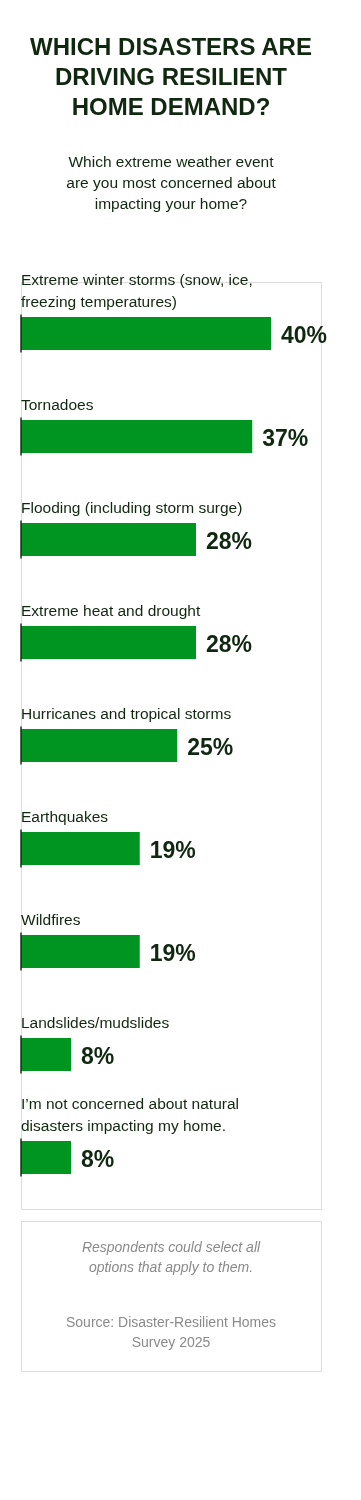  I want to click on y-tick-label: Extreme heat and drought, so click(111, 610).